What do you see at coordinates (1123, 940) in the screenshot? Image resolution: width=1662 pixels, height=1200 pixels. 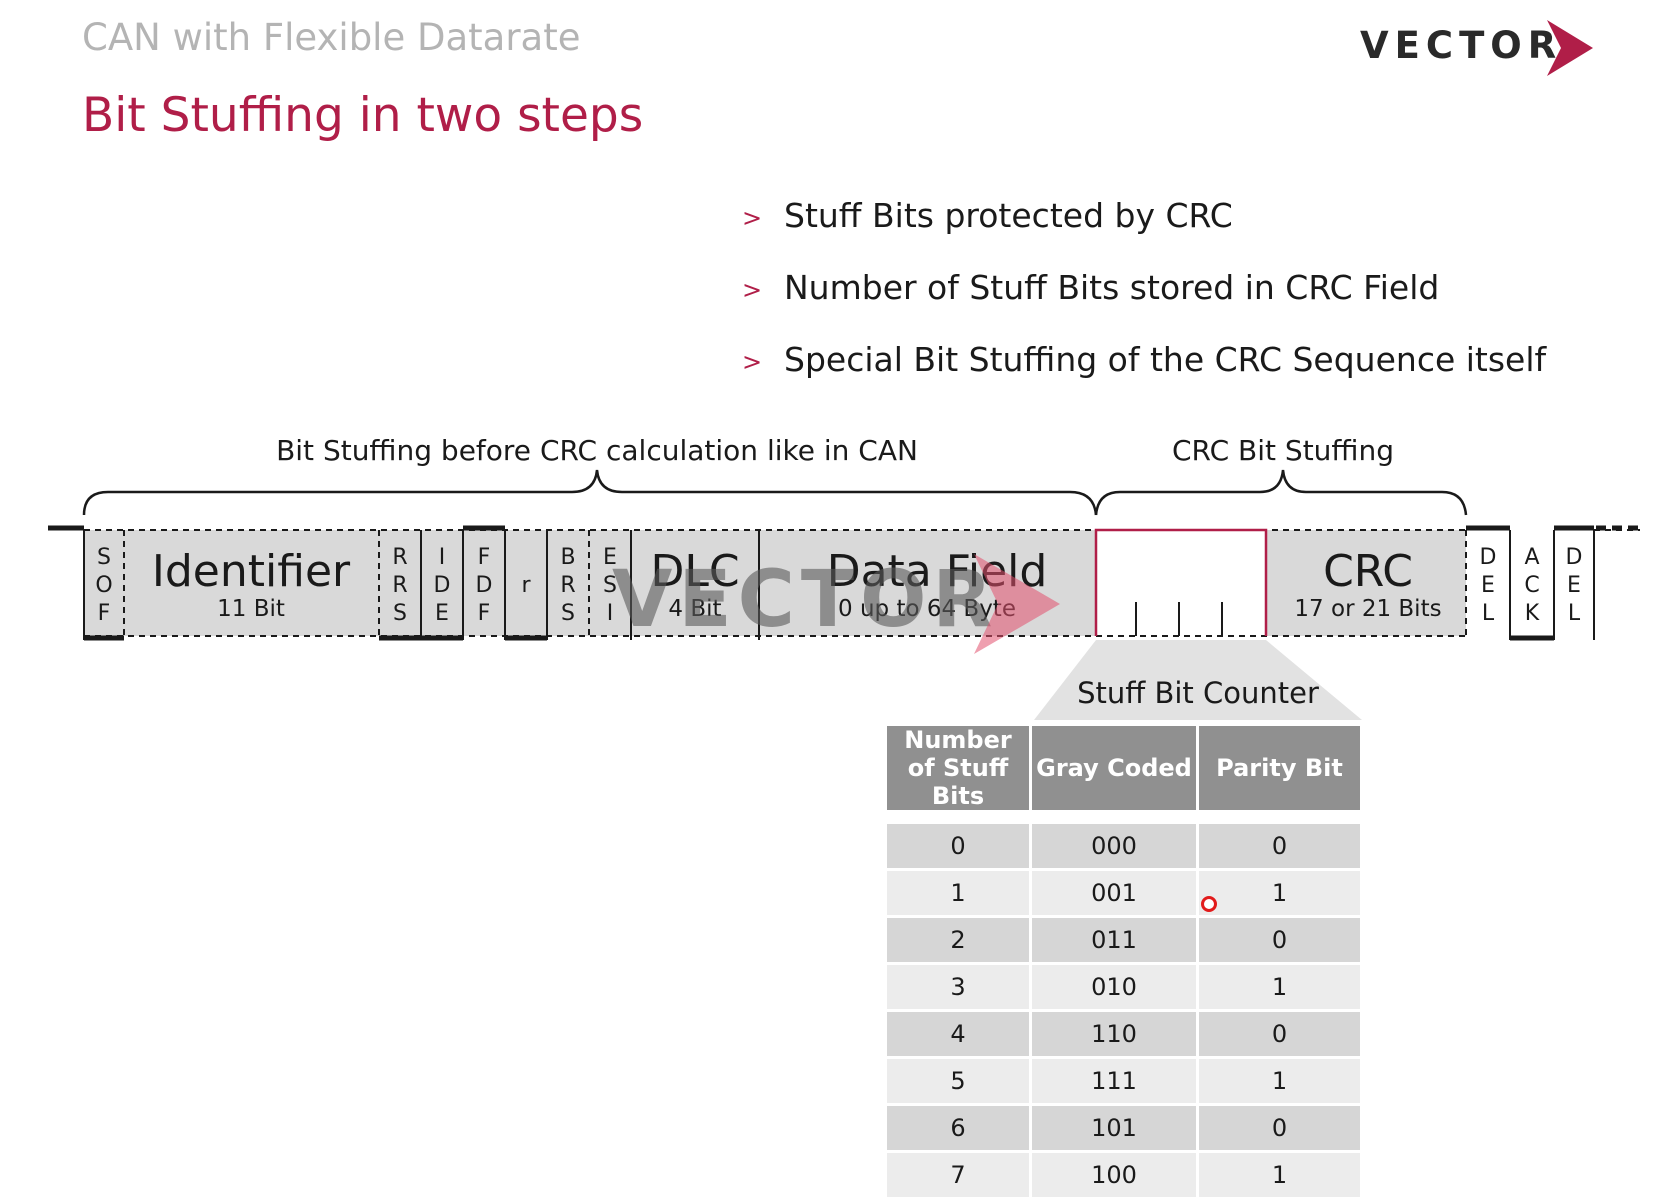 I see `table-row: 2 011 0` at bounding box center [1123, 940].